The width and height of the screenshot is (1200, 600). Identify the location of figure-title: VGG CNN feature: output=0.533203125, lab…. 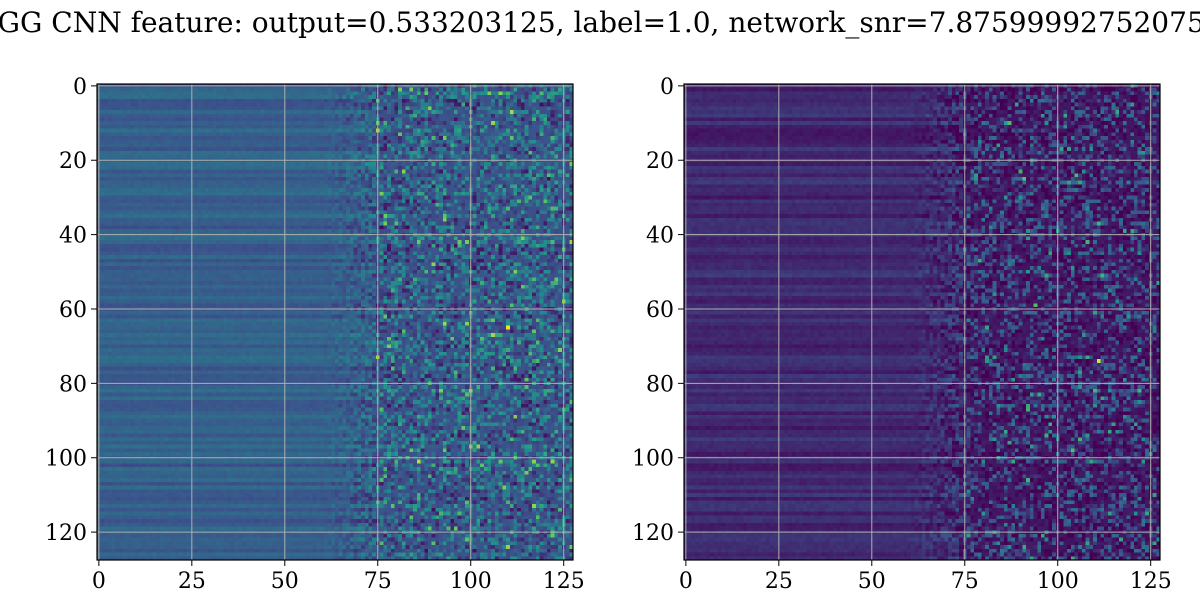
(600, 22).